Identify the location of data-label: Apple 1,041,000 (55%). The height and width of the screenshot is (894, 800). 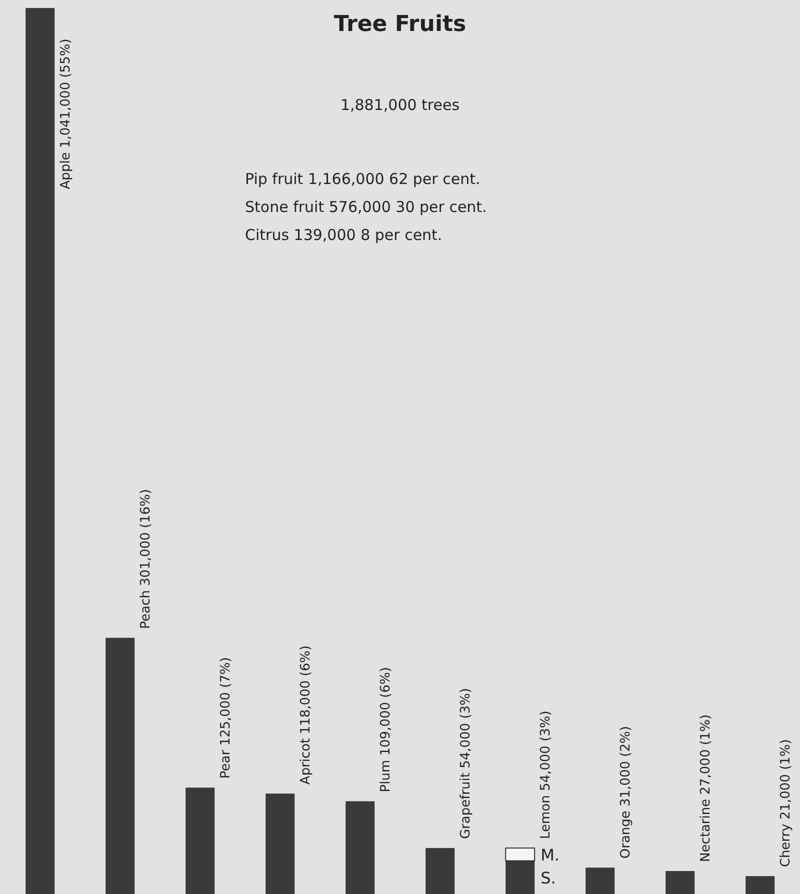
(66, 114).